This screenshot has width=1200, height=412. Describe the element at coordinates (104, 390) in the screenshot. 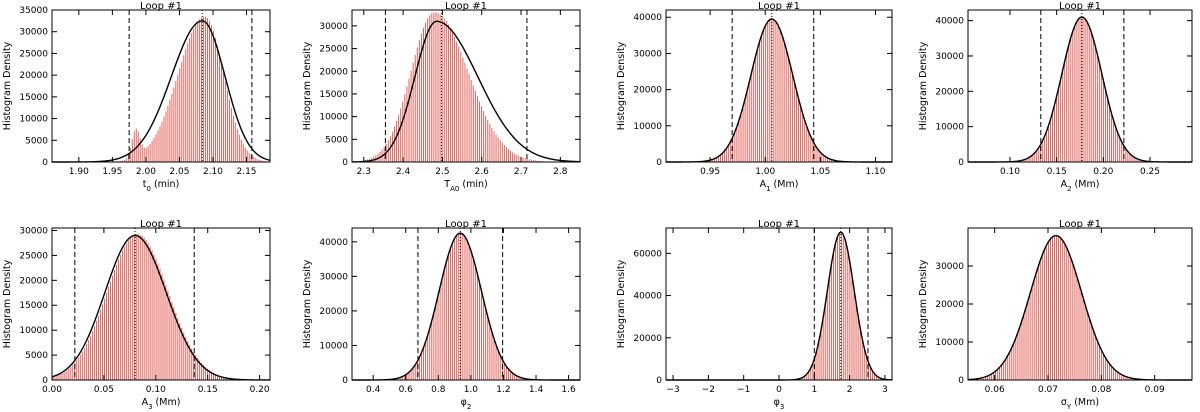

I see `x-tick-label: 0.05` at that location.